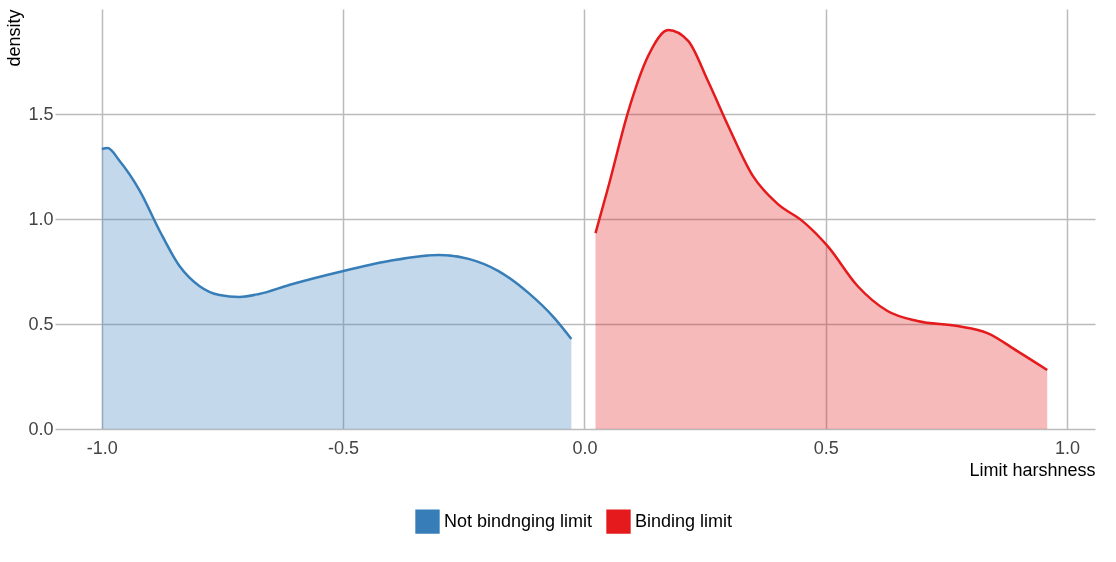  I want to click on x-tick-label: 1.0, so click(1067, 447).